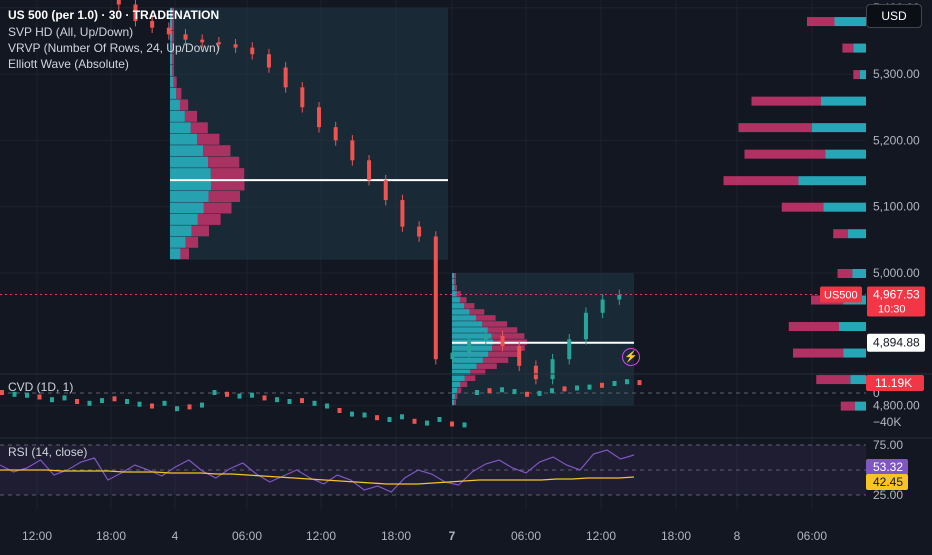 This screenshot has height=555, width=932. I want to click on rsi-ma-value-tag-bg, so click(887, 482).